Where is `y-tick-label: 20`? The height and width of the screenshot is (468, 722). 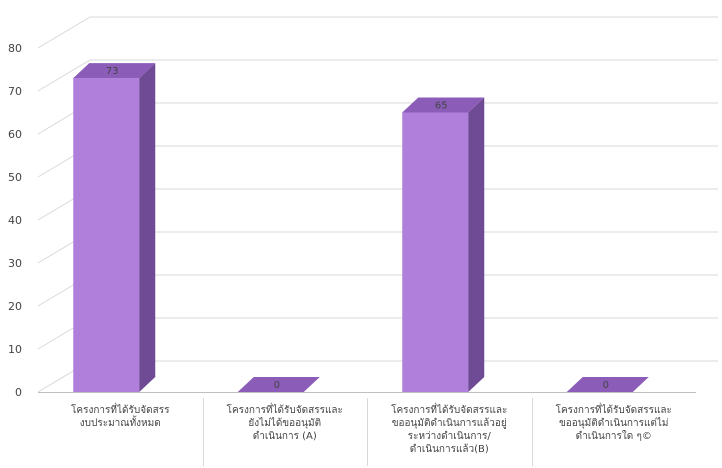 y-tick-label: 20 is located at coordinates (15, 306).